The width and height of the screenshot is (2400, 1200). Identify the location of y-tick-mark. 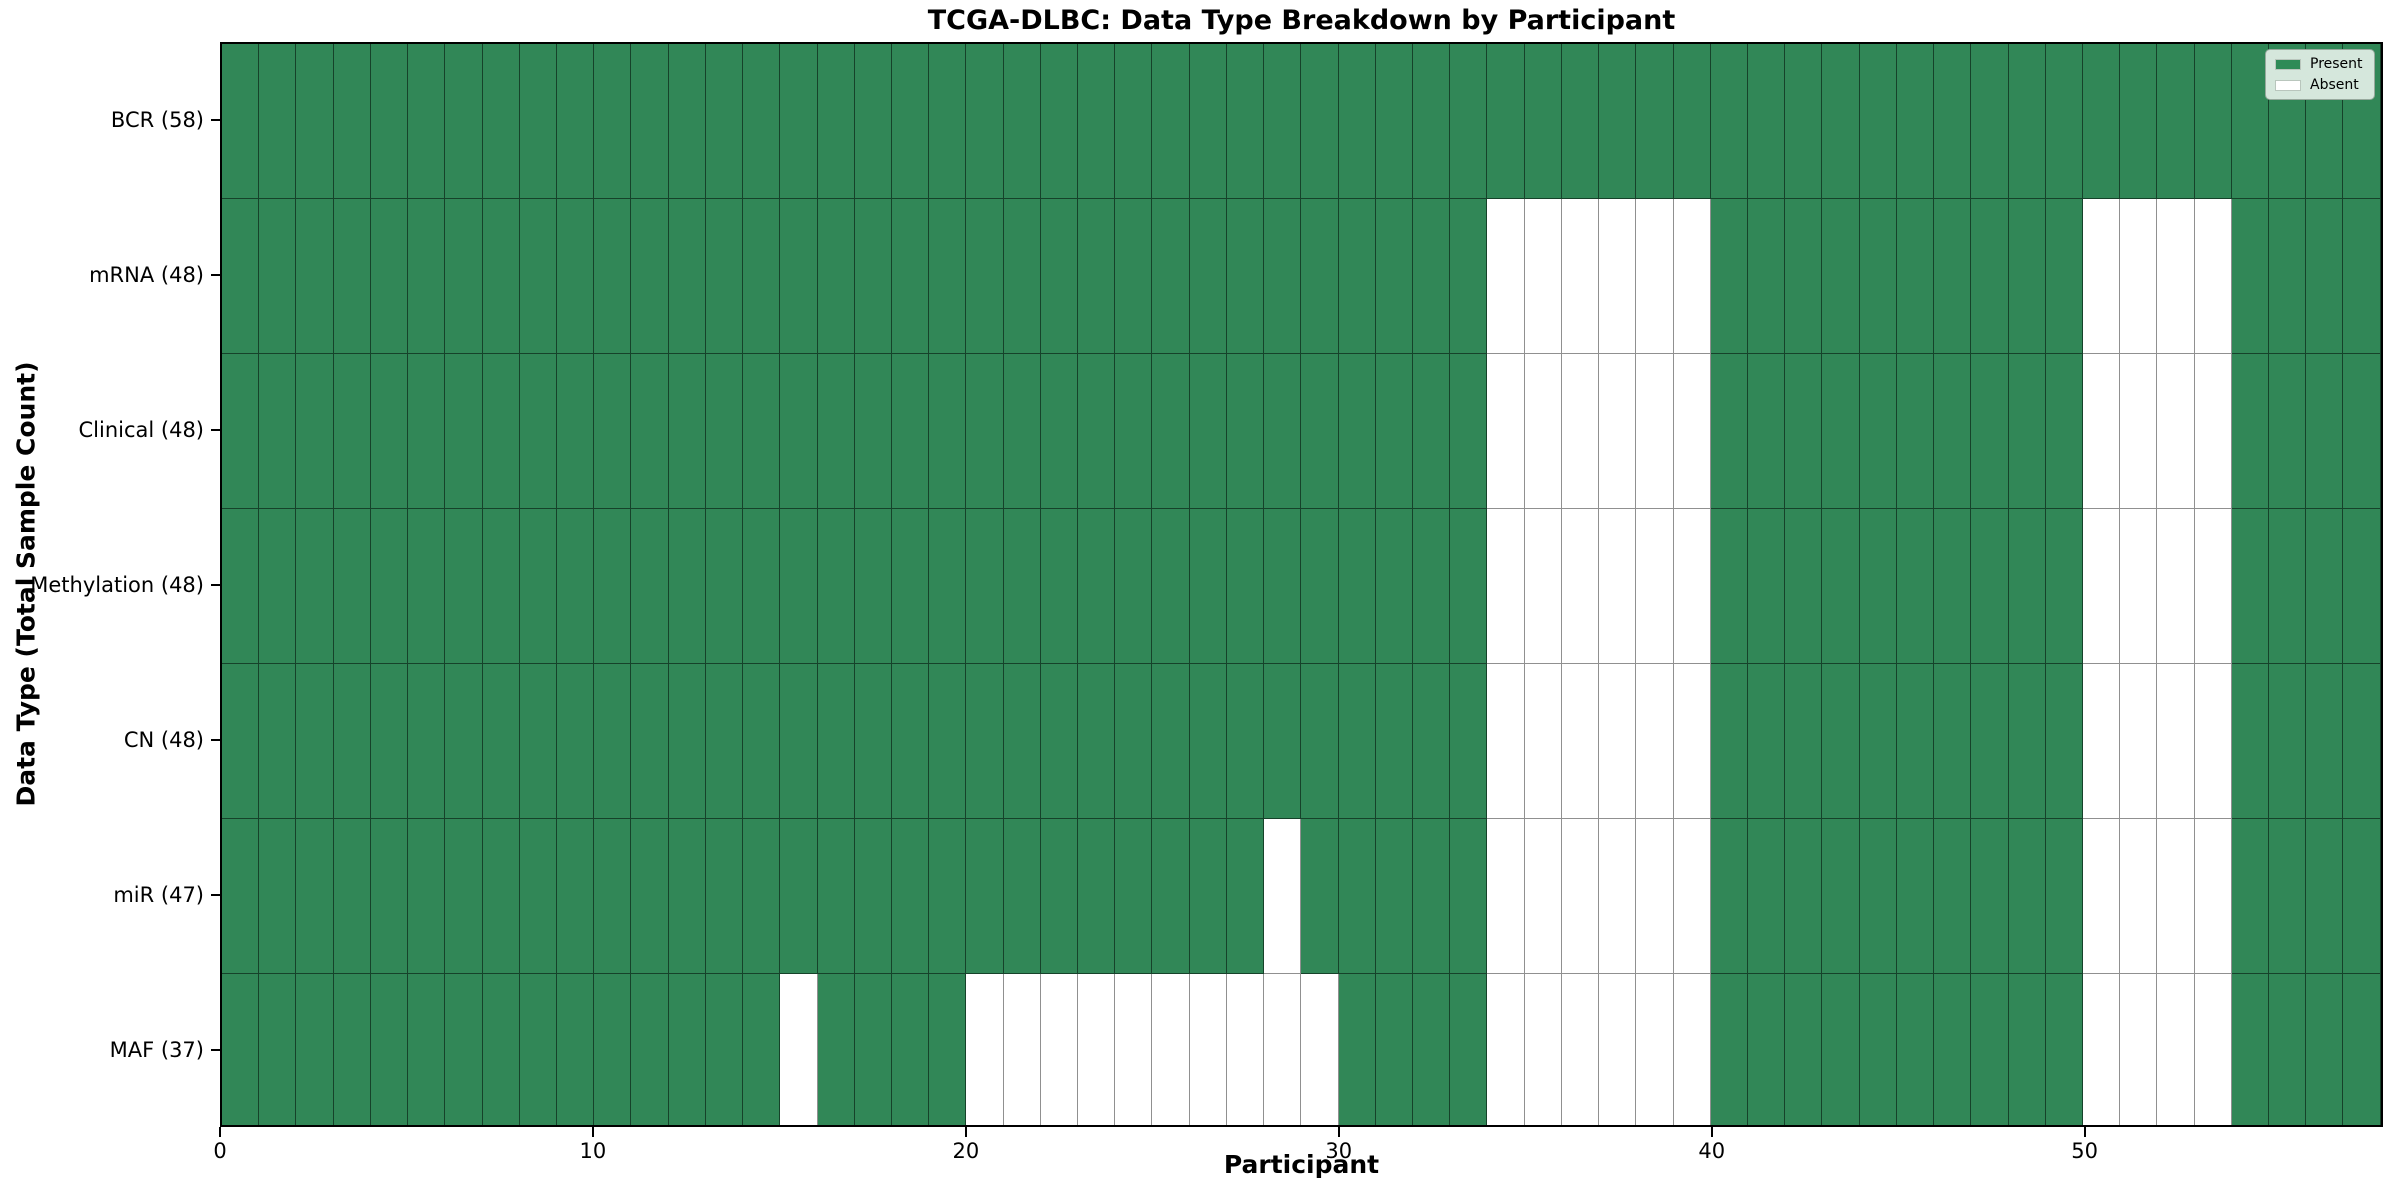
(215, 274).